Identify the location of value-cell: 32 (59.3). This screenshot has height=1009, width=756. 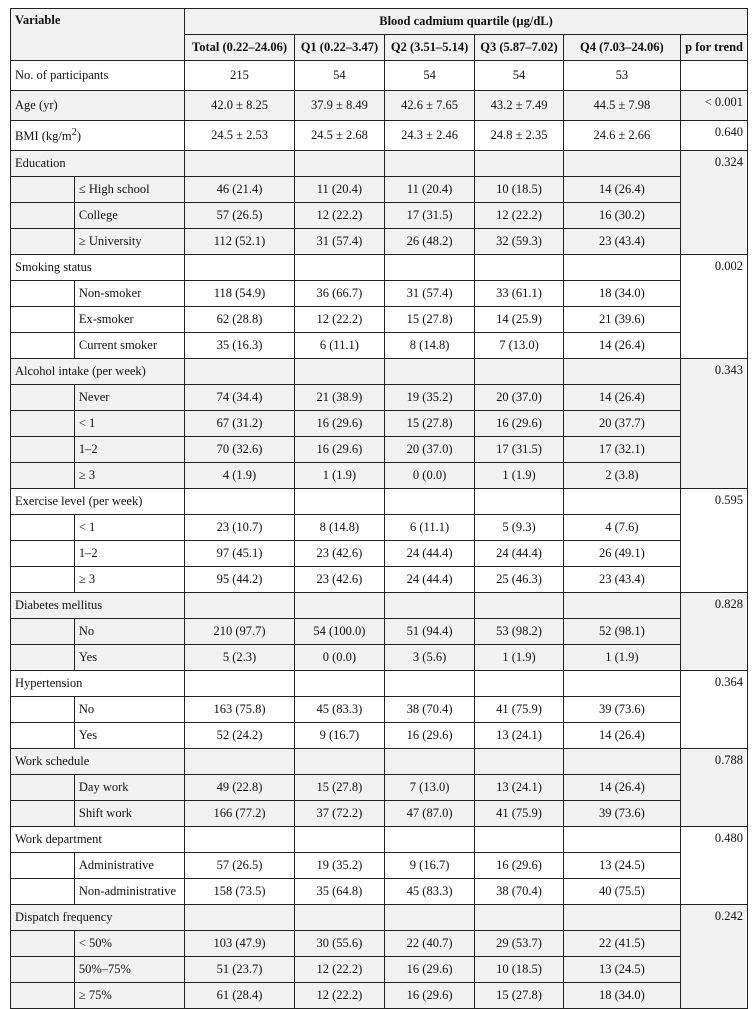
(519, 241).